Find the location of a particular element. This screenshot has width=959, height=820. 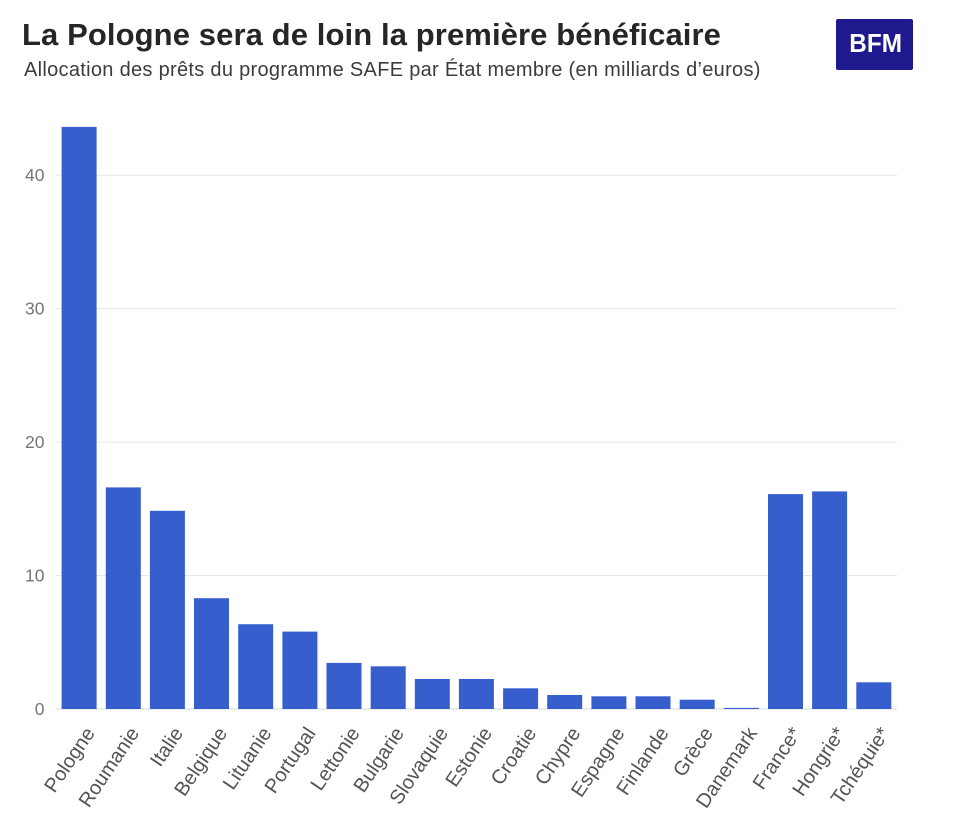

svg-text: 40 is located at coordinates (35, 175).